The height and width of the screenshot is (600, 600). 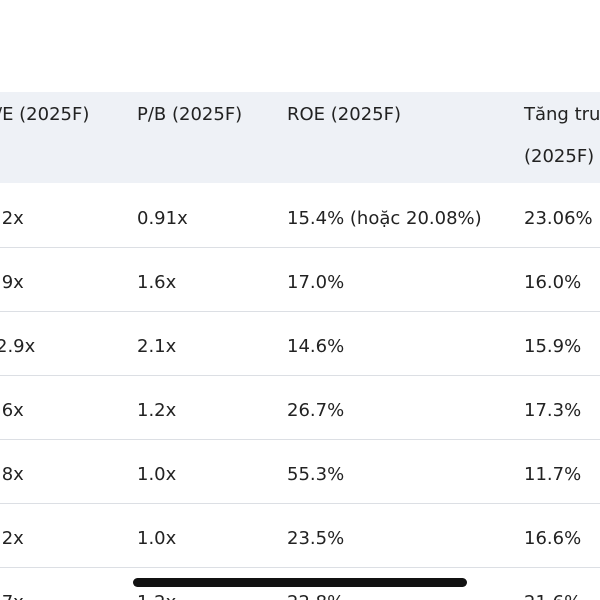 What do you see at coordinates (552, 596) in the screenshot?
I see `table-cell: 21.6%` at bounding box center [552, 596].